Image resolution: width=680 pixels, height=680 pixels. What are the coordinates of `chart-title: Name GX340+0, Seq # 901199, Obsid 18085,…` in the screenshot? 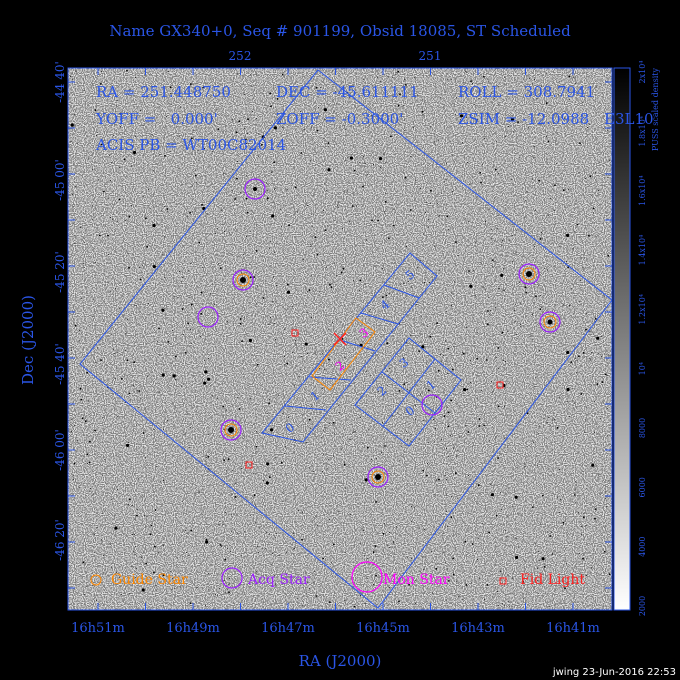 It's located at (340, 31).